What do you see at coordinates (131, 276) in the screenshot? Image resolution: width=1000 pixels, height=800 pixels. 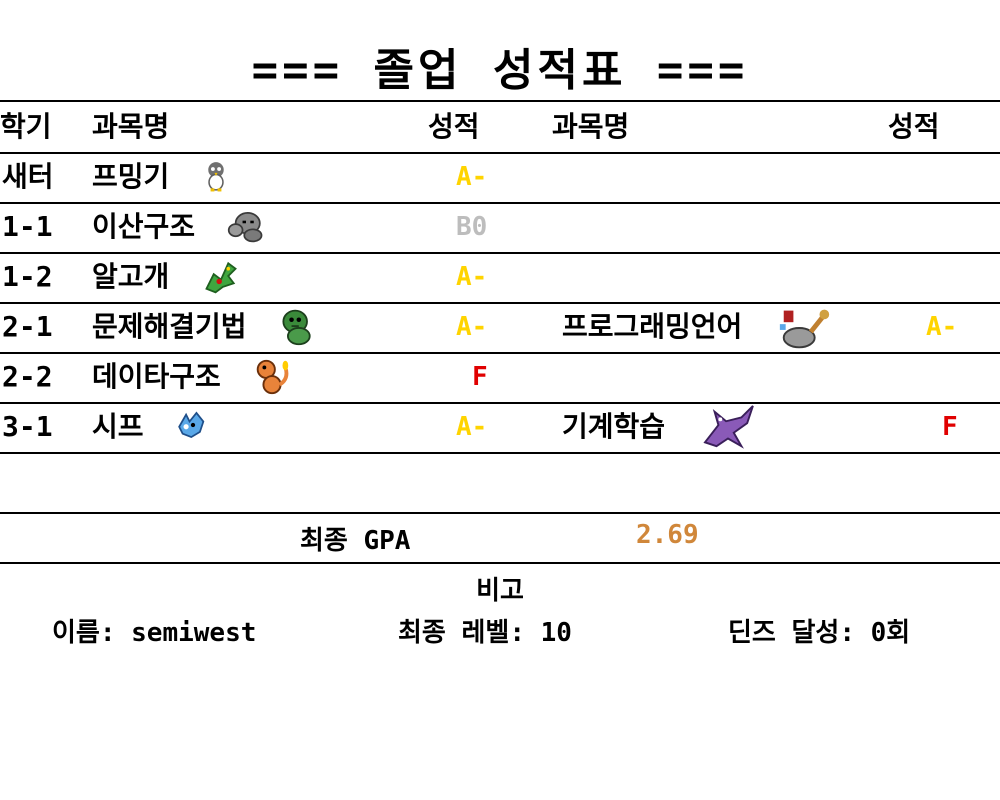 I see `row-course-1: 알고개` at bounding box center [131, 276].